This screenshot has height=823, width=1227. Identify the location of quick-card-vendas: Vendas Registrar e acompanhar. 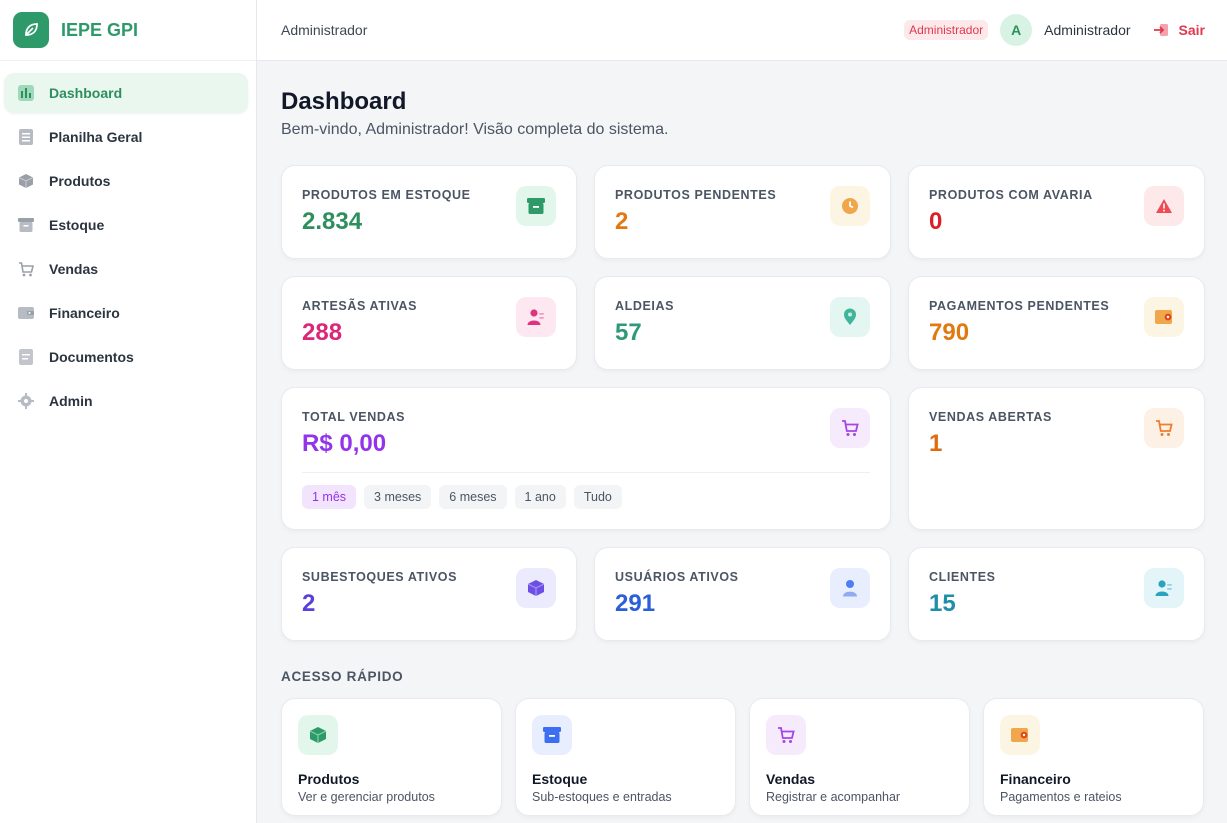
(859, 757).